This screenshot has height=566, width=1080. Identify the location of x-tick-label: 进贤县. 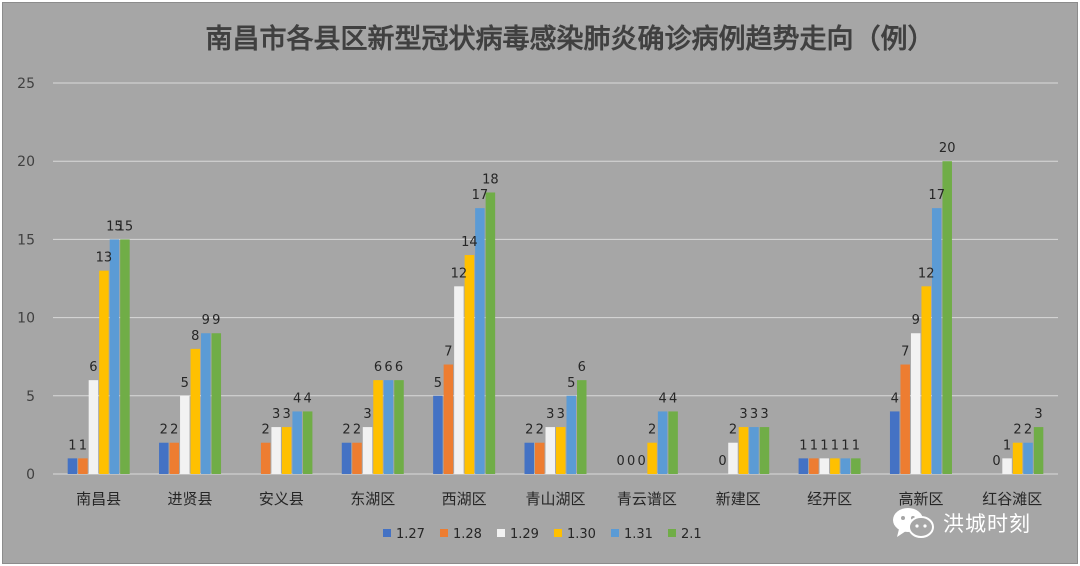
(190, 499).